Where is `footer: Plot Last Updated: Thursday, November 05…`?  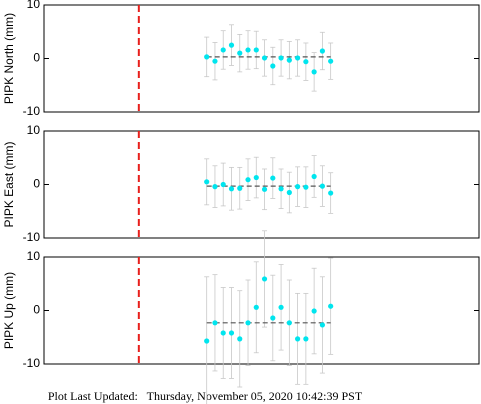 footer: Plot Last Updated: Thursday, November 05… is located at coordinates (205, 396).